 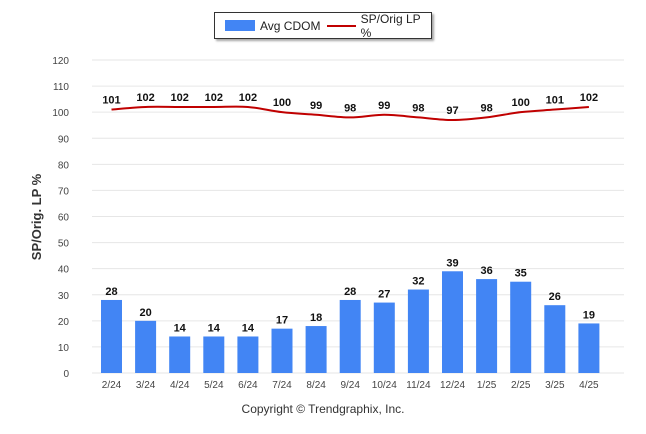 What do you see at coordinates (282, 321) in the screenshot?
I see `bar-data-label: 17` at bounding box center [282, 321].